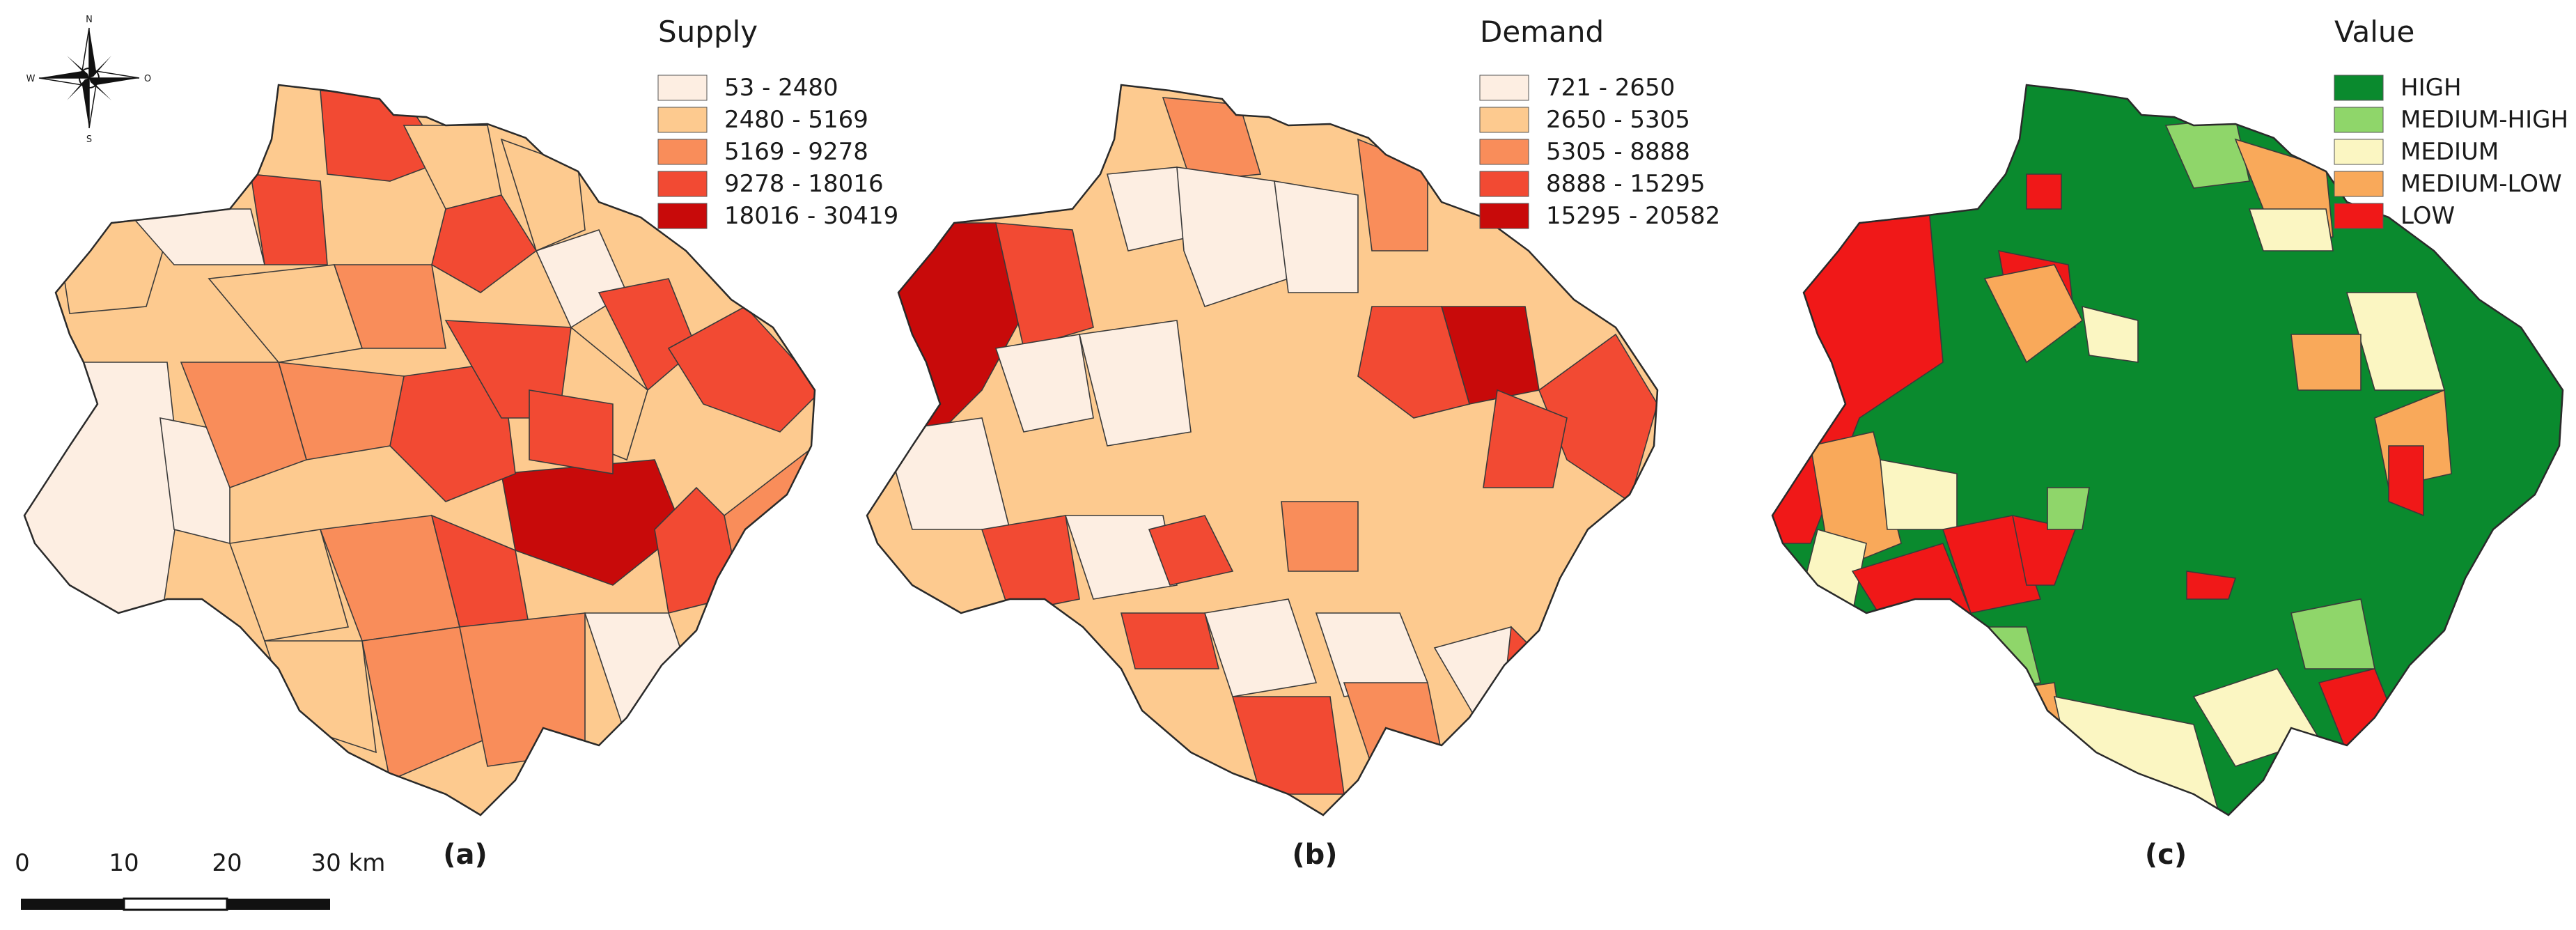 The height and width of the screenshot is (930, 2576). What do you see at coordinates (124, 863) in the screenshot?
I see `scale-tick-label: 10` at bounding box center [124, 863].